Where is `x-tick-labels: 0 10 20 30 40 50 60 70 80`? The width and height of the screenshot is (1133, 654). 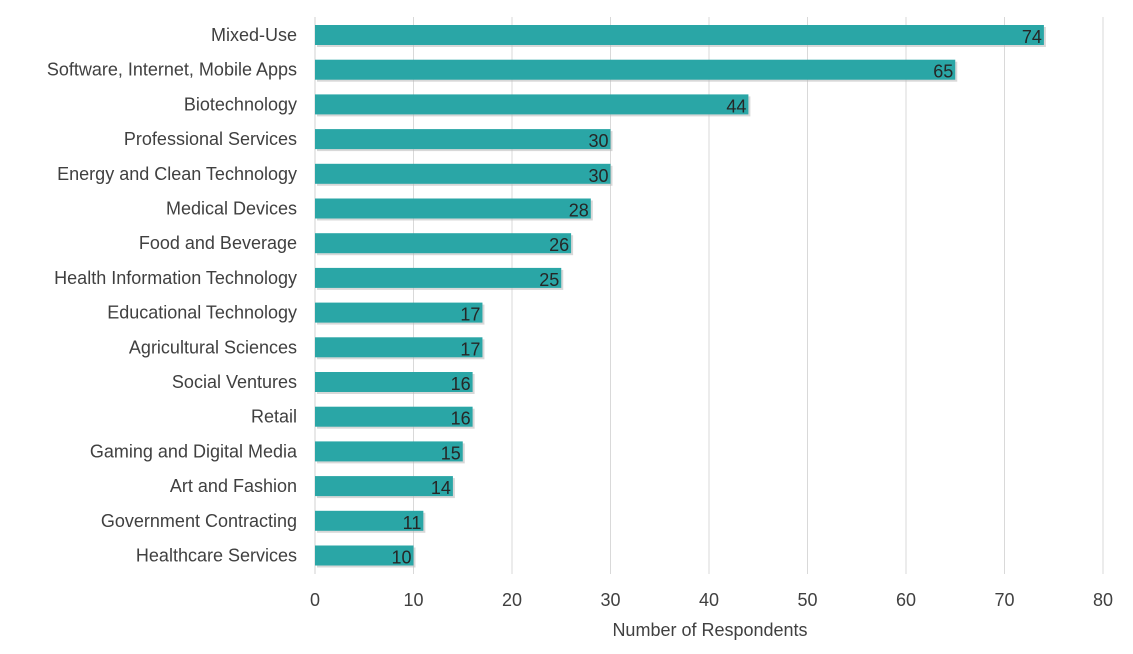 x-tick-labels: 0 10 20 30 40 50 60 70 80 is located at coordinates (711, 600).